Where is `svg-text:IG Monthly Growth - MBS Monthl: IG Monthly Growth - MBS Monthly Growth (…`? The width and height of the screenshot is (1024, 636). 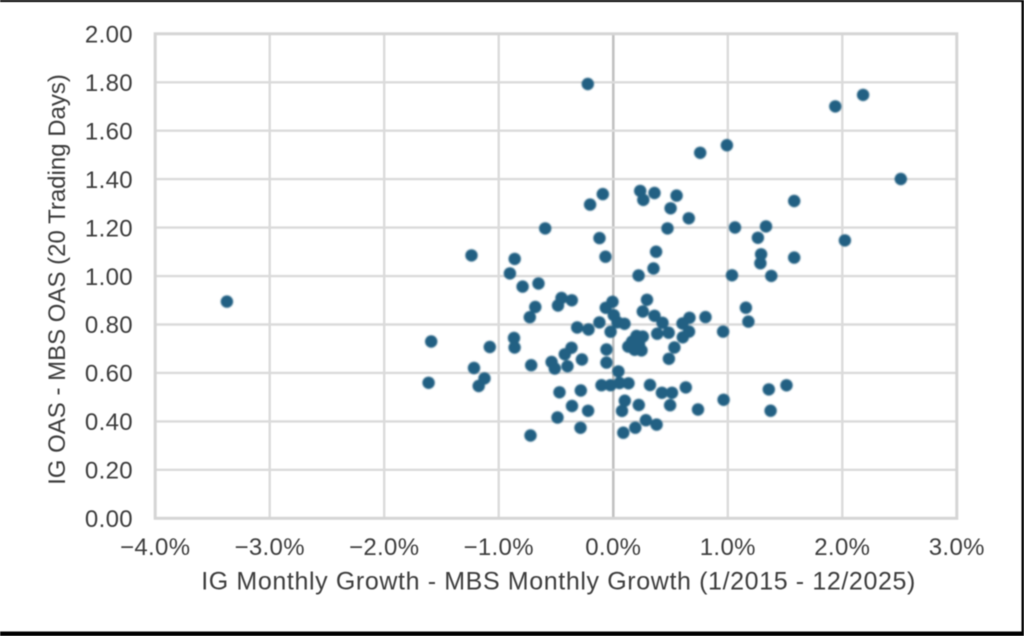 svg-text:IG Monthly Growth - MBS Monthl: IG Monthly Growth - MBS Monthly Growth (… is located at coordinates (558, 582).